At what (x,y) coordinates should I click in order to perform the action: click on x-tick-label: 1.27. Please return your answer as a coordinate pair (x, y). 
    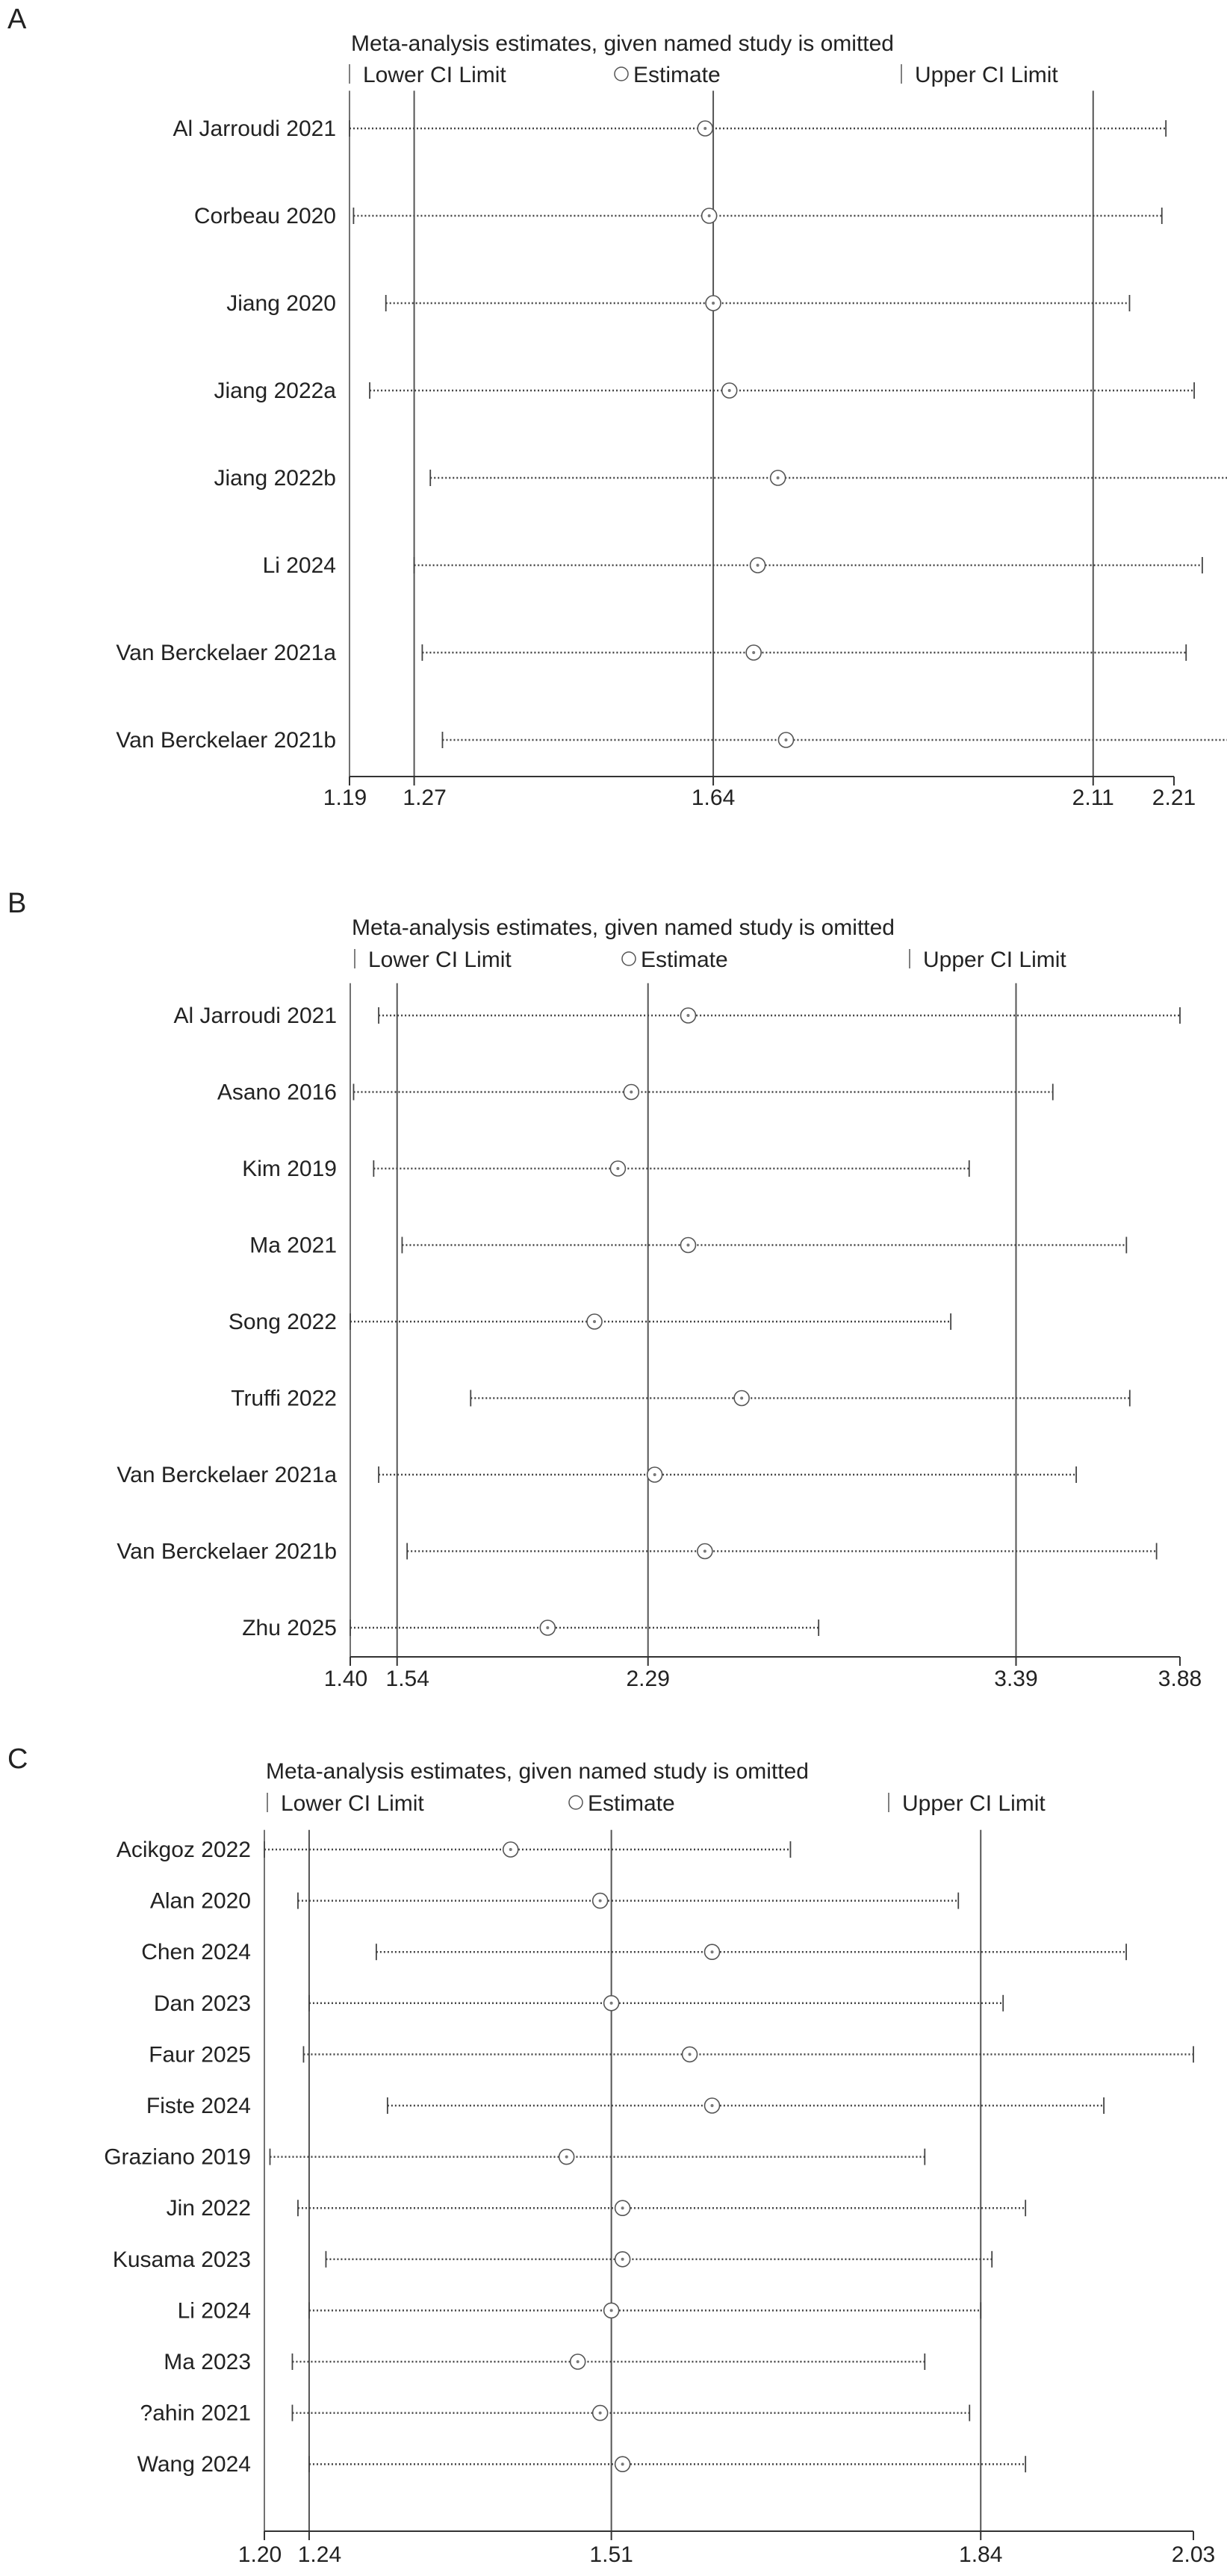
    Looking at the image, I should click on (424, 797).